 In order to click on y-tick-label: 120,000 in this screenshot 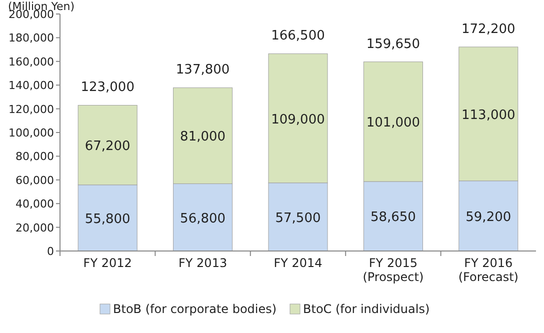, I will do `click(31, 109)`.